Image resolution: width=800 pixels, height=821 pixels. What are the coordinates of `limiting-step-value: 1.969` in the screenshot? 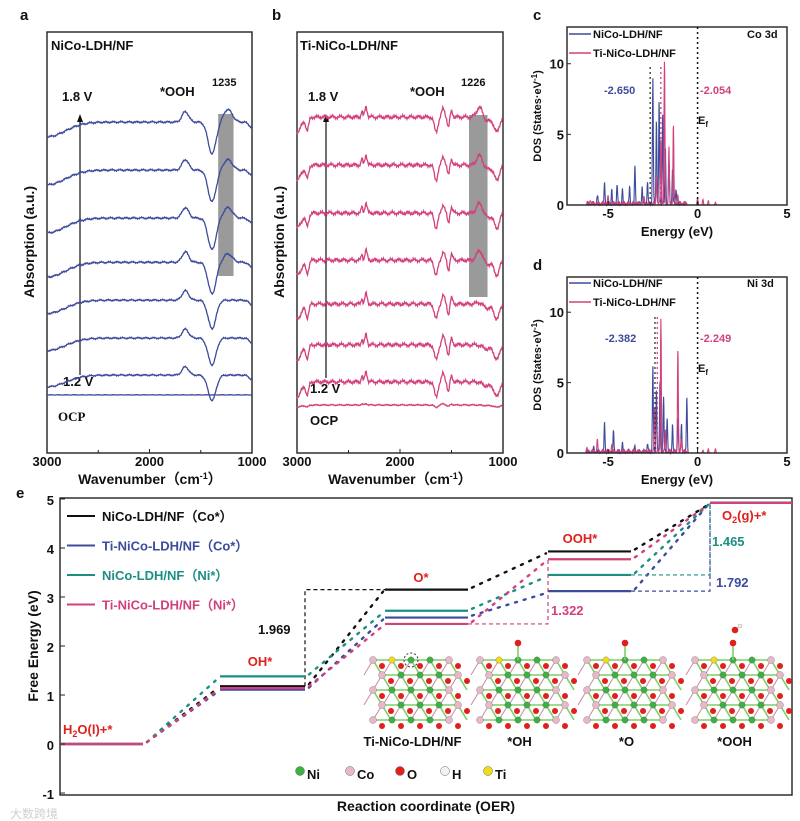 It's located at (274, 629).